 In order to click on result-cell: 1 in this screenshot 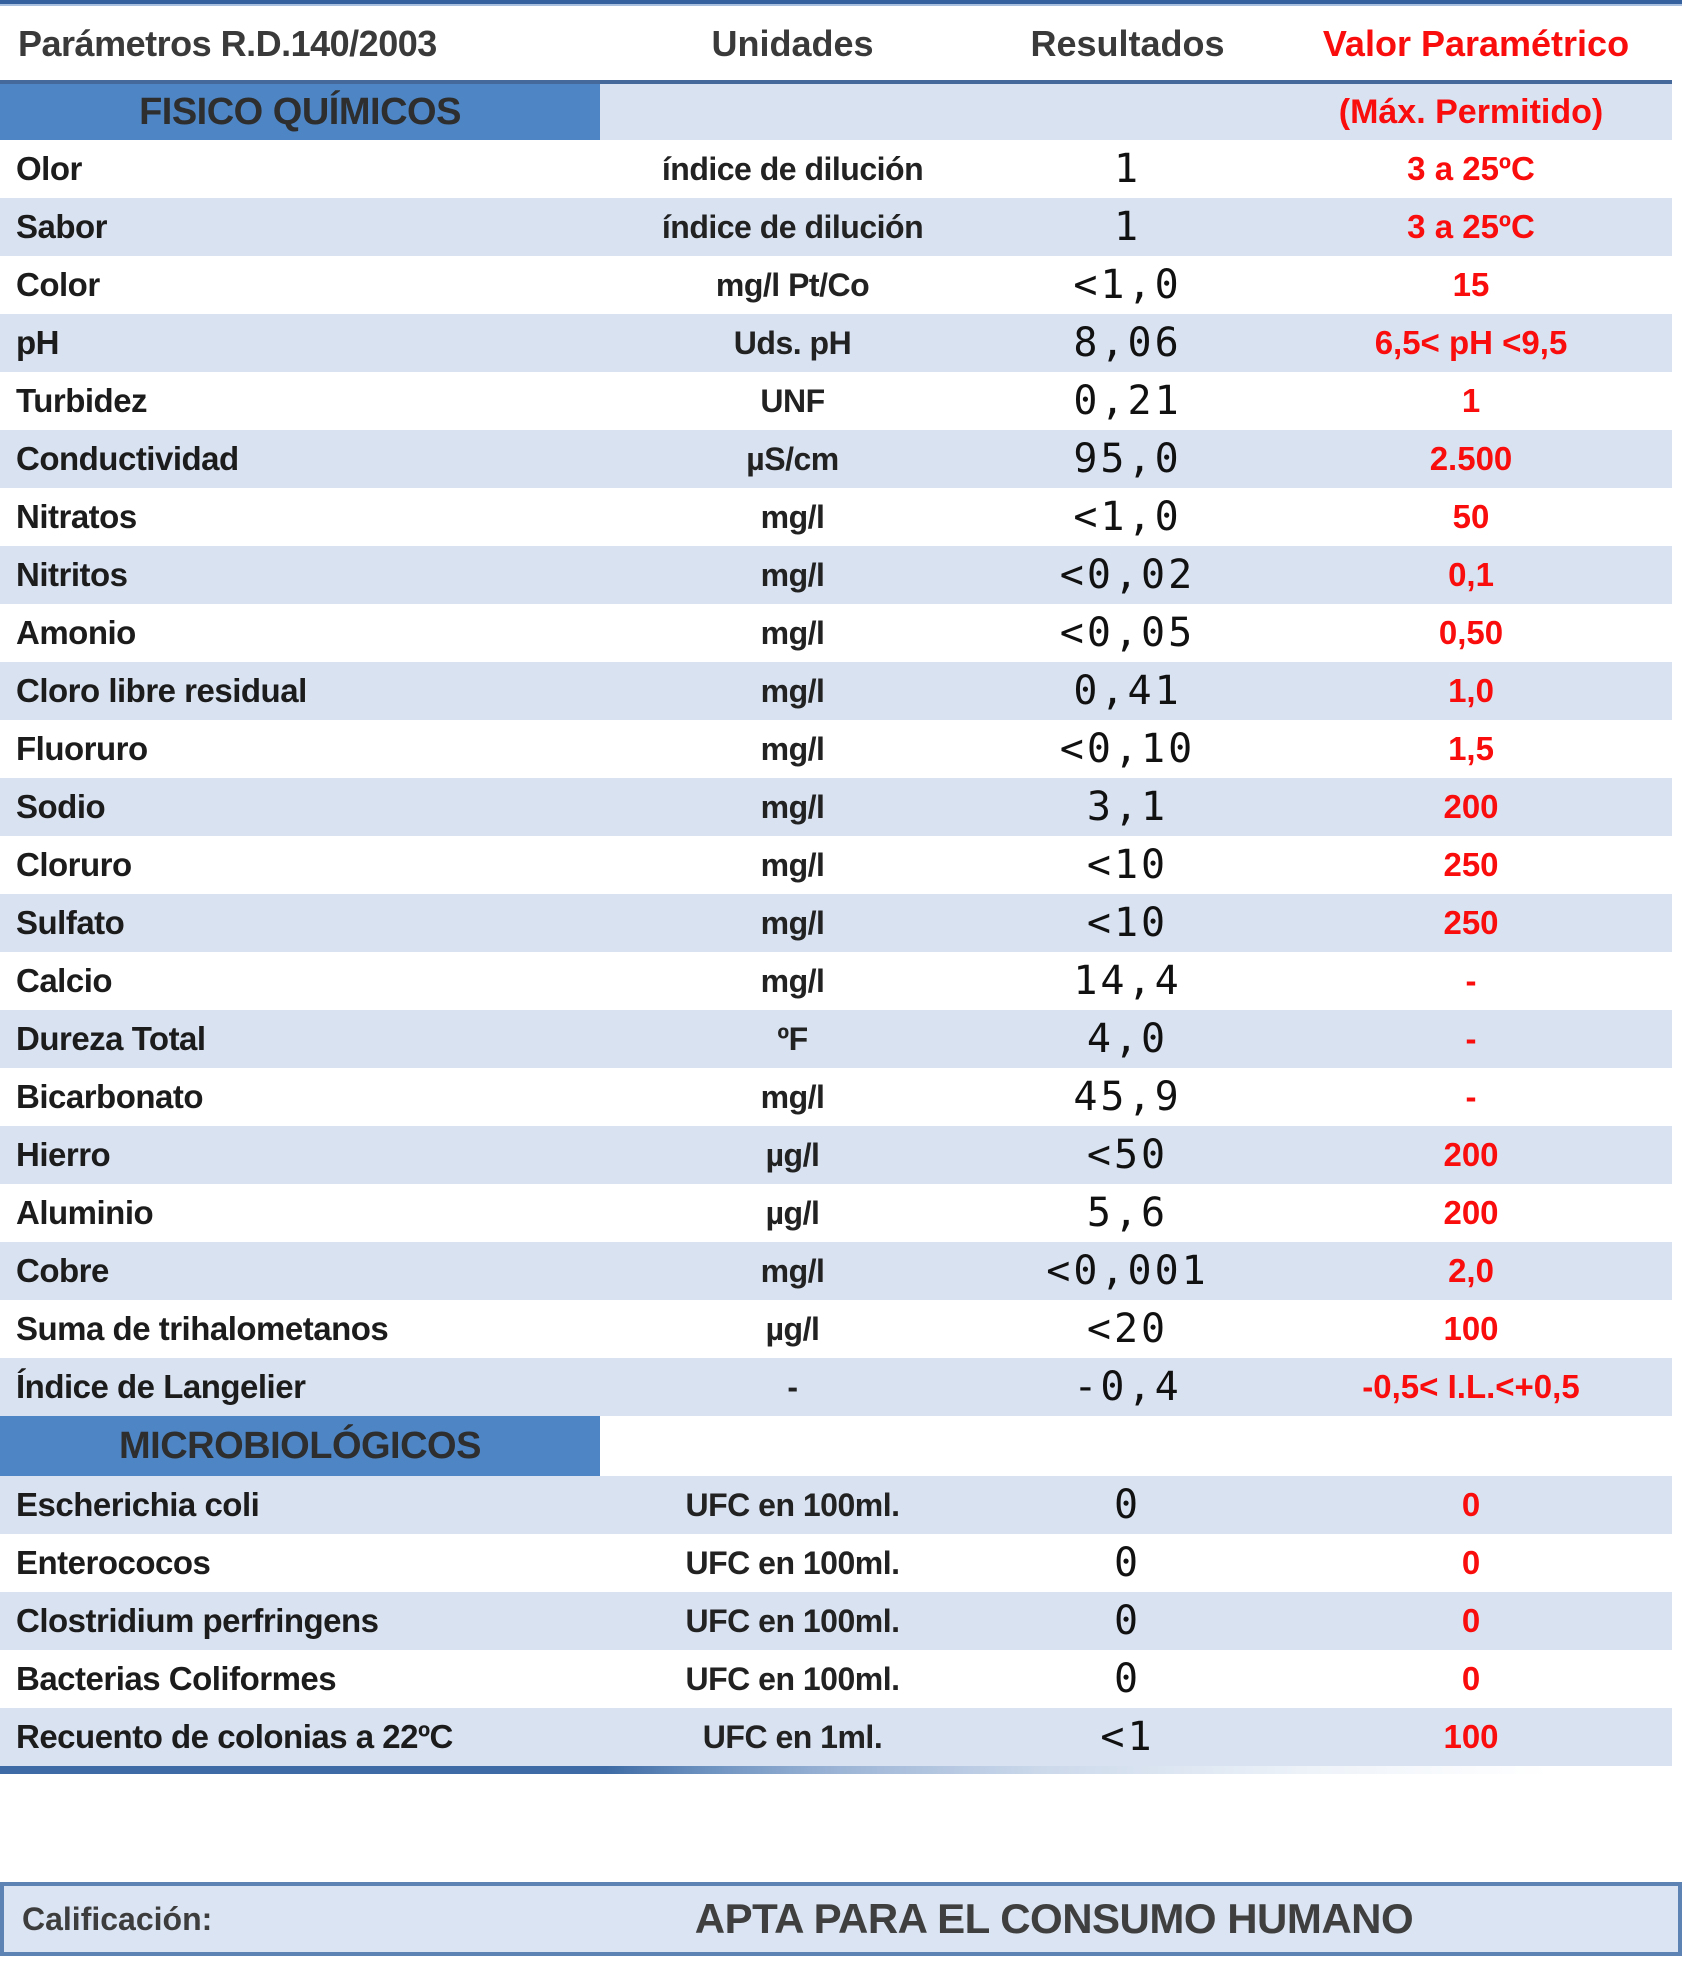, I will do `click(1127, 227)`.